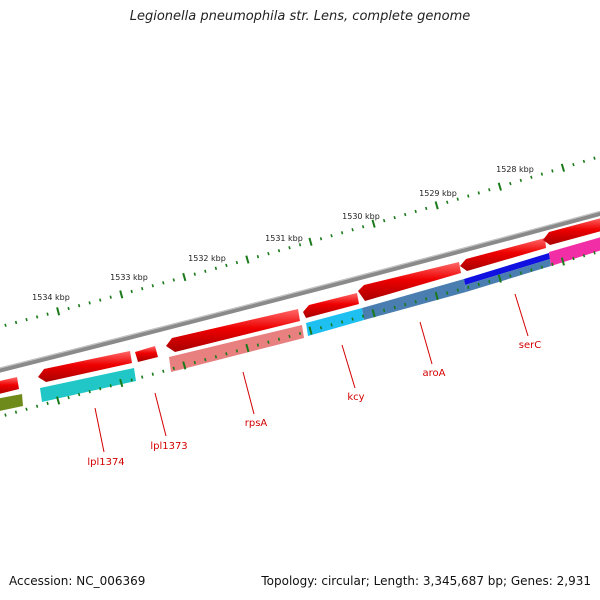 This screenshot has width=600, height=600. I want to click on gene-label: kcy, so click(355, 397).